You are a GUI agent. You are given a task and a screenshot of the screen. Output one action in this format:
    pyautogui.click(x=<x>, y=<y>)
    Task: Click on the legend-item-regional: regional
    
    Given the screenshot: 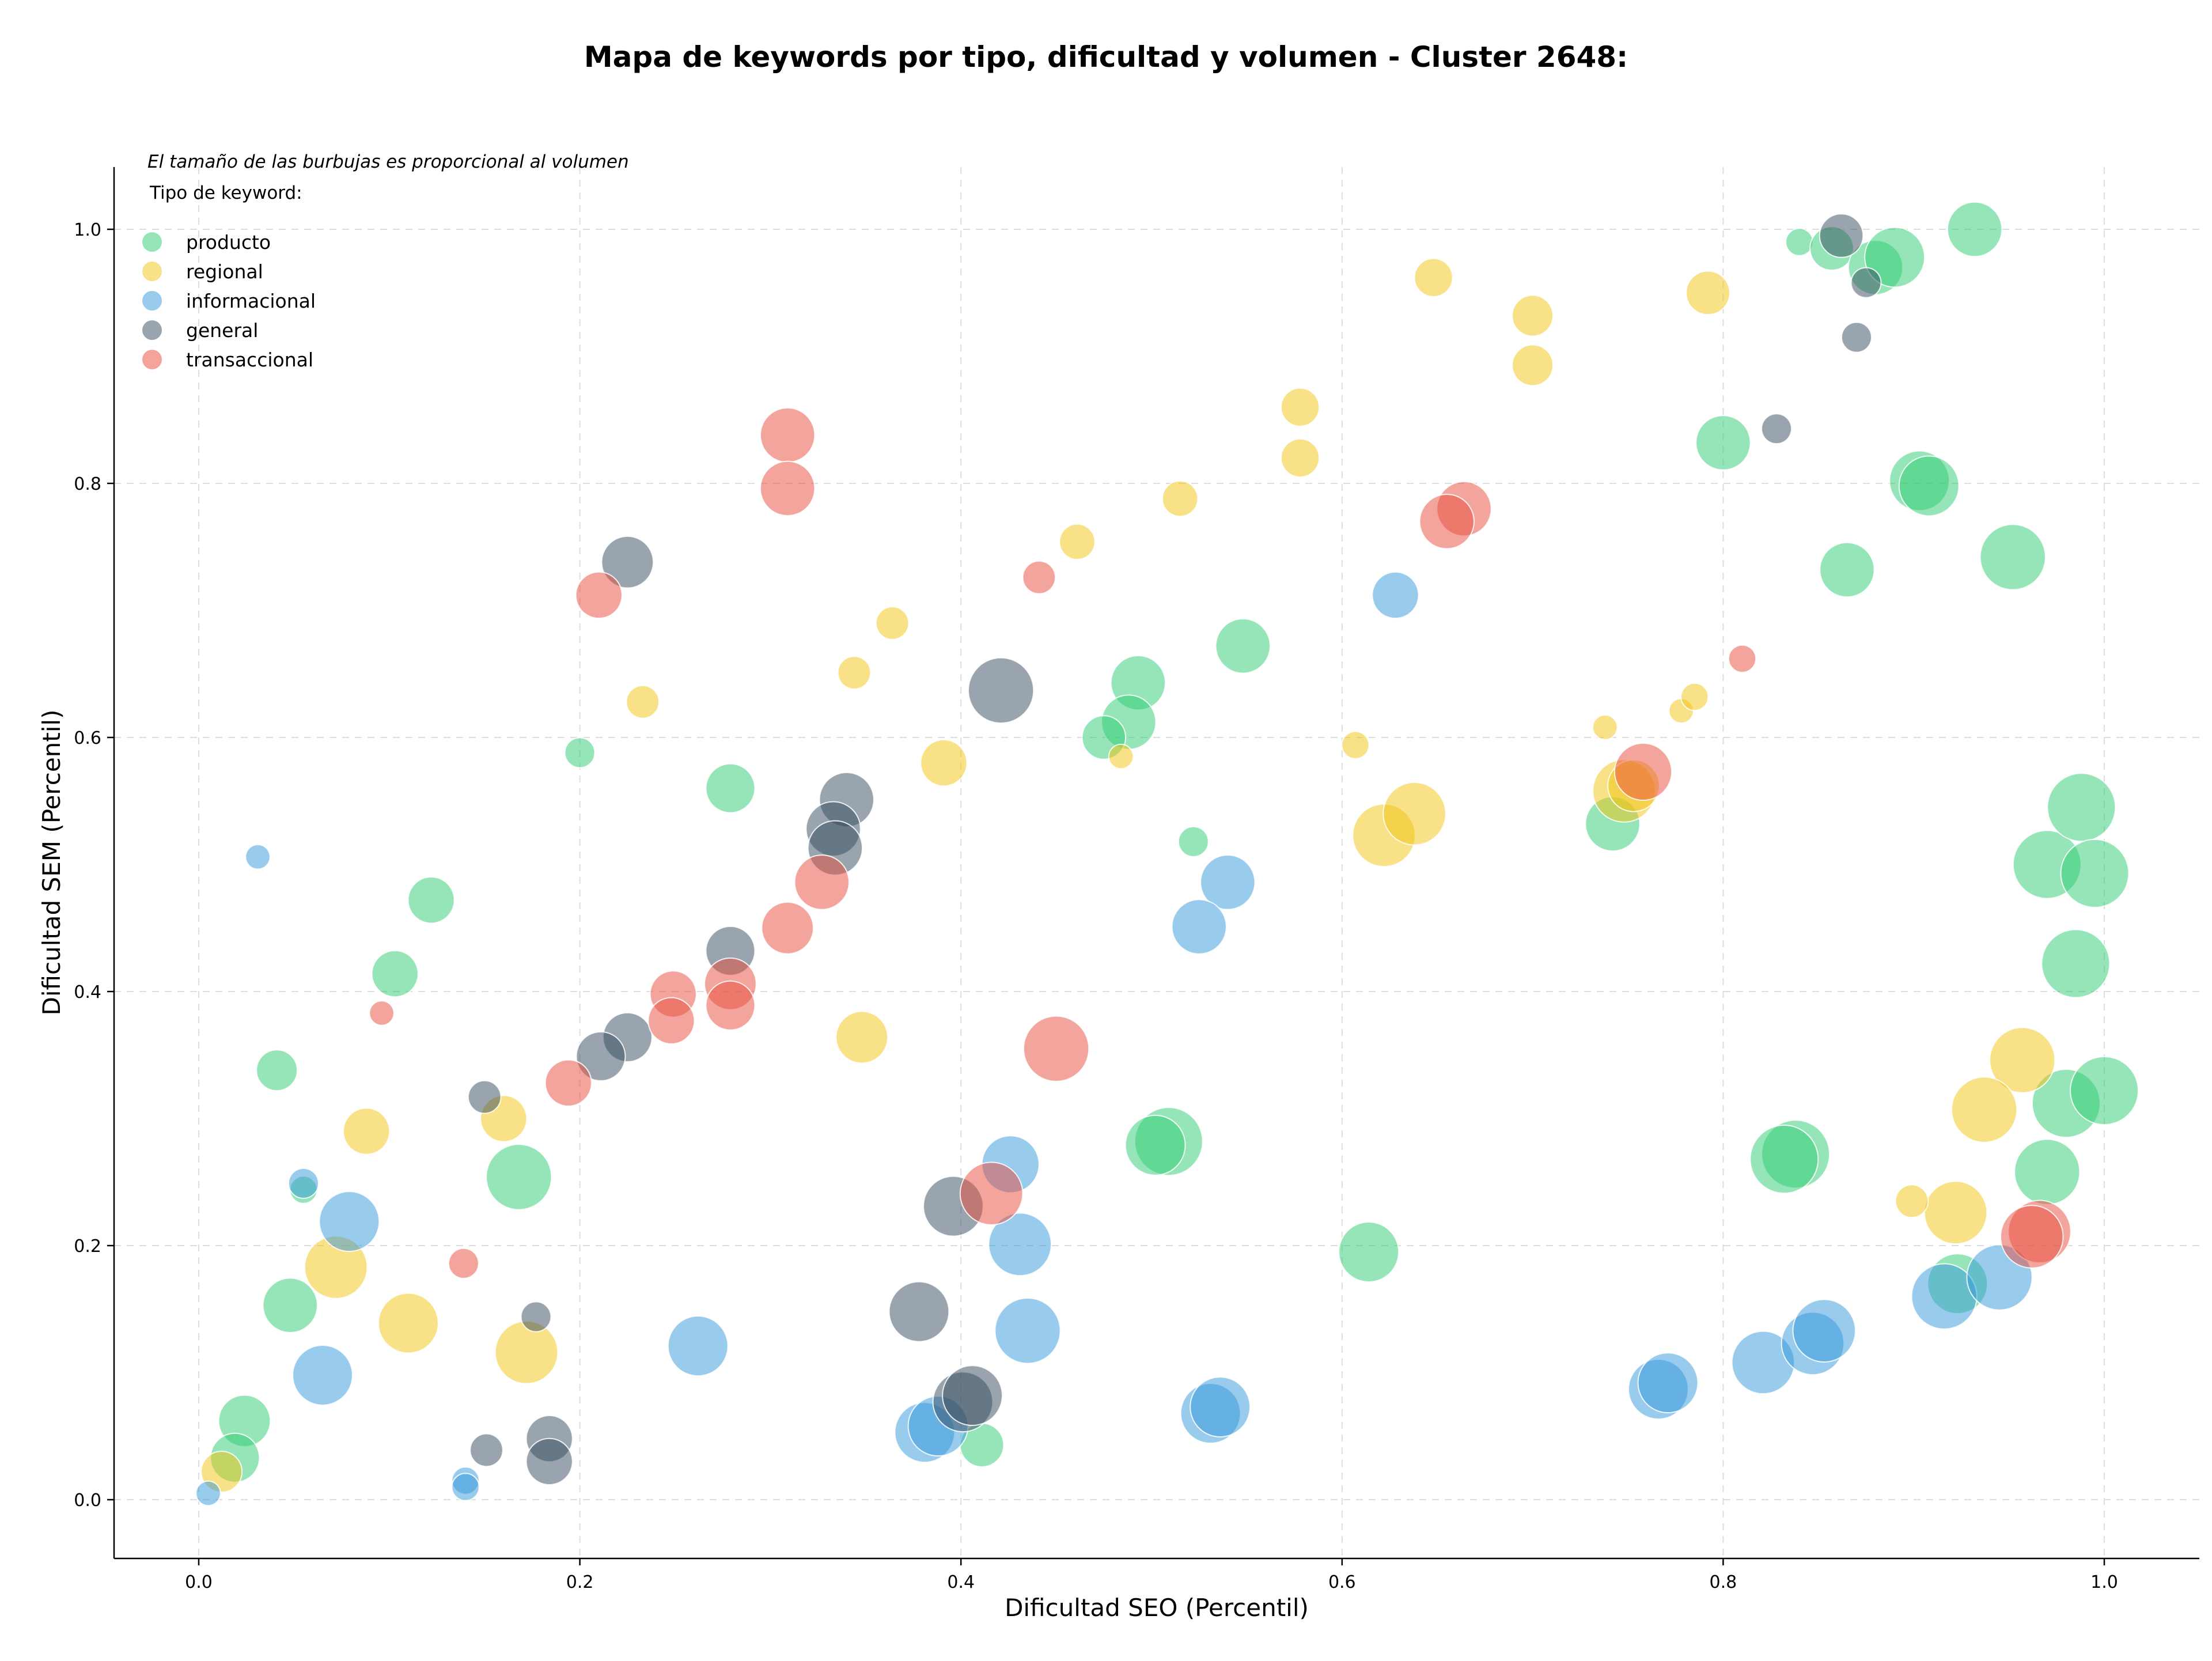 What is the action you would take?
    pyautogui.click(x=202, y=271)
    